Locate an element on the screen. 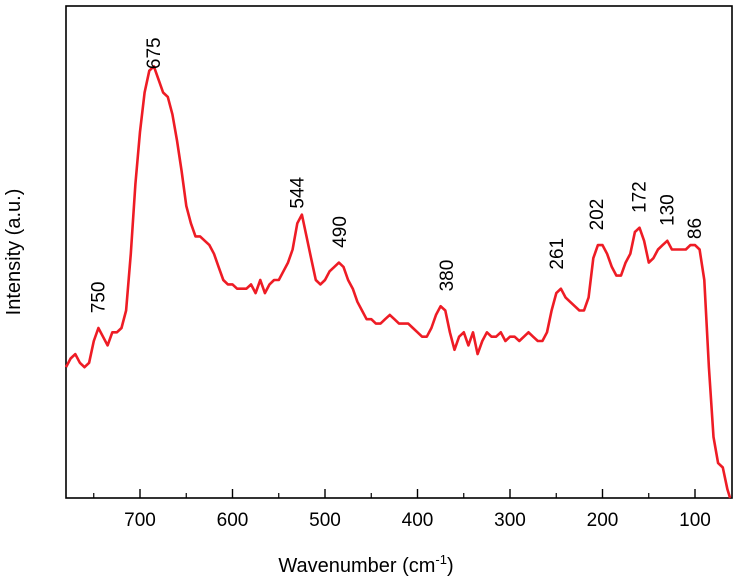  x-tick-label: 200 is located at coordinates (603, 520).